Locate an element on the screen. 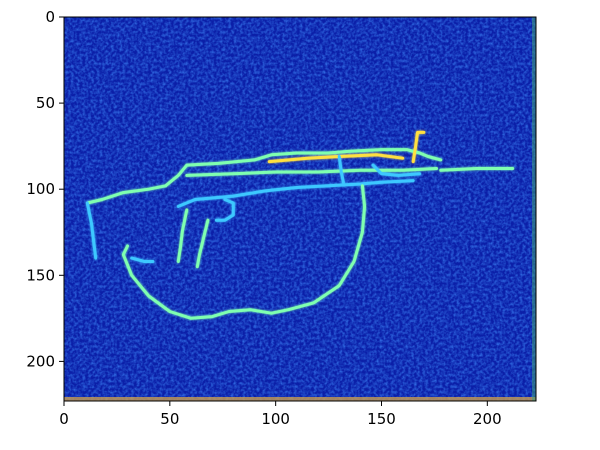 This screenshot has width=600, height=450. edge-path-stock-butt is located at coordinates (91, 230).